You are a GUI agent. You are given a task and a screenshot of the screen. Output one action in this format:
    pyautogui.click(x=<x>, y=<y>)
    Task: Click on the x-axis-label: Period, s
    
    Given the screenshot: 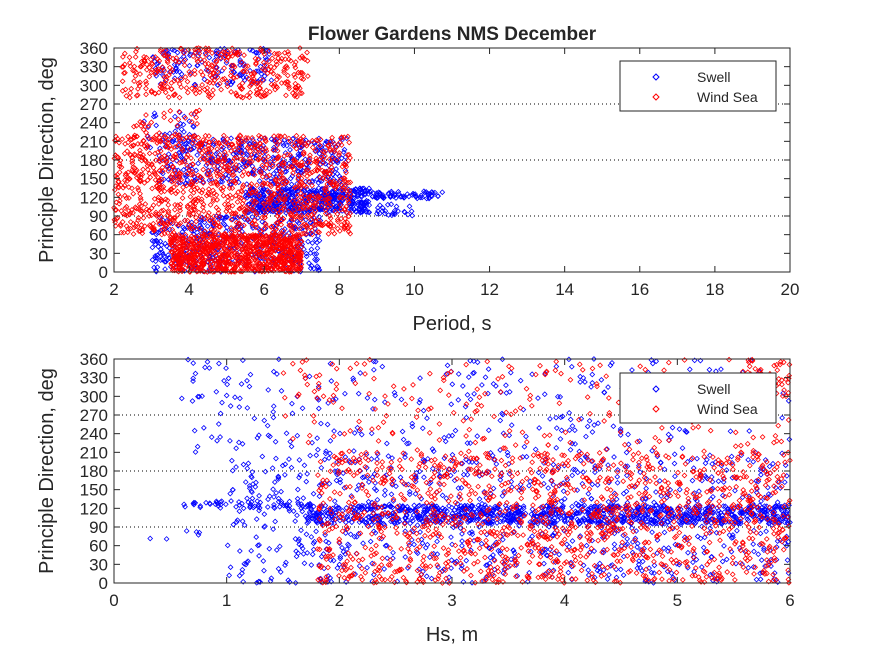 What is the action you would take?
    pyautogui.click(x=452, y=324)
    